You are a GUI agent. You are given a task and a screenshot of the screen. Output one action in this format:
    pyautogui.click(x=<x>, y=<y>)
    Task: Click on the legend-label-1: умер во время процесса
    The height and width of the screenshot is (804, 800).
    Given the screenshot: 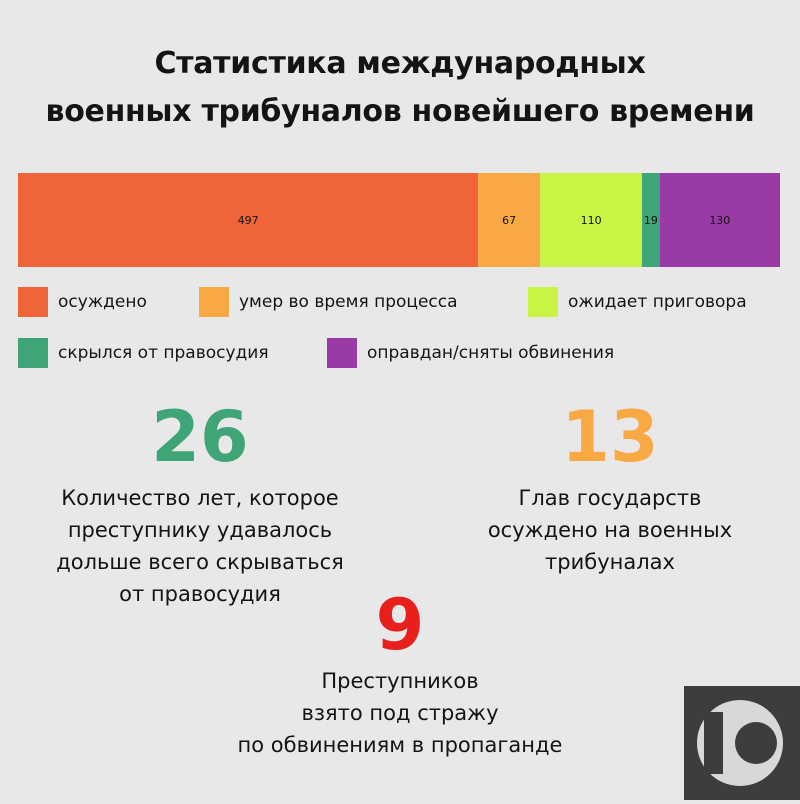 What is the action you would take?
    pyautogui.click(x=348, y=302)
    